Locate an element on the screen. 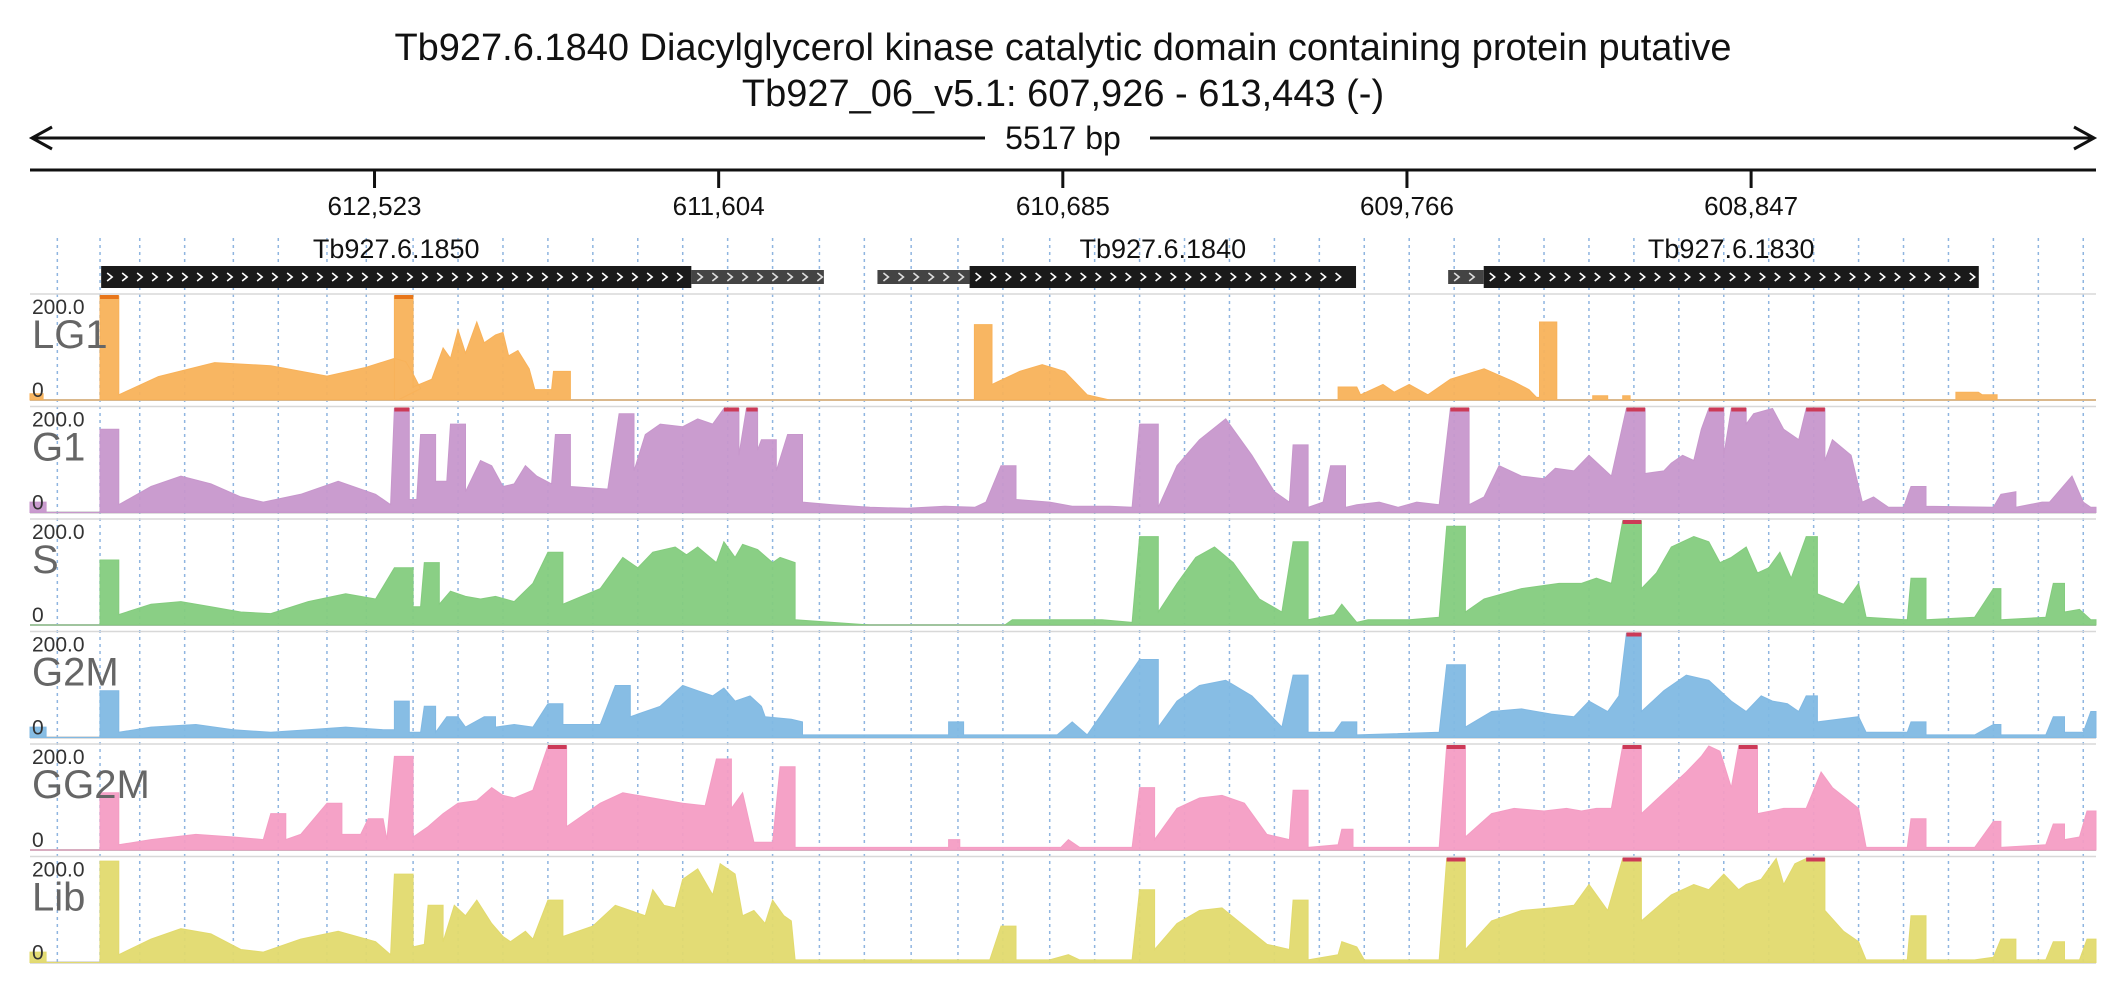 Image resolution: width=2126 pixels, height=1000 pixels. gene-label: Tb927.6.1840 is located at coordinates (1162, 249).